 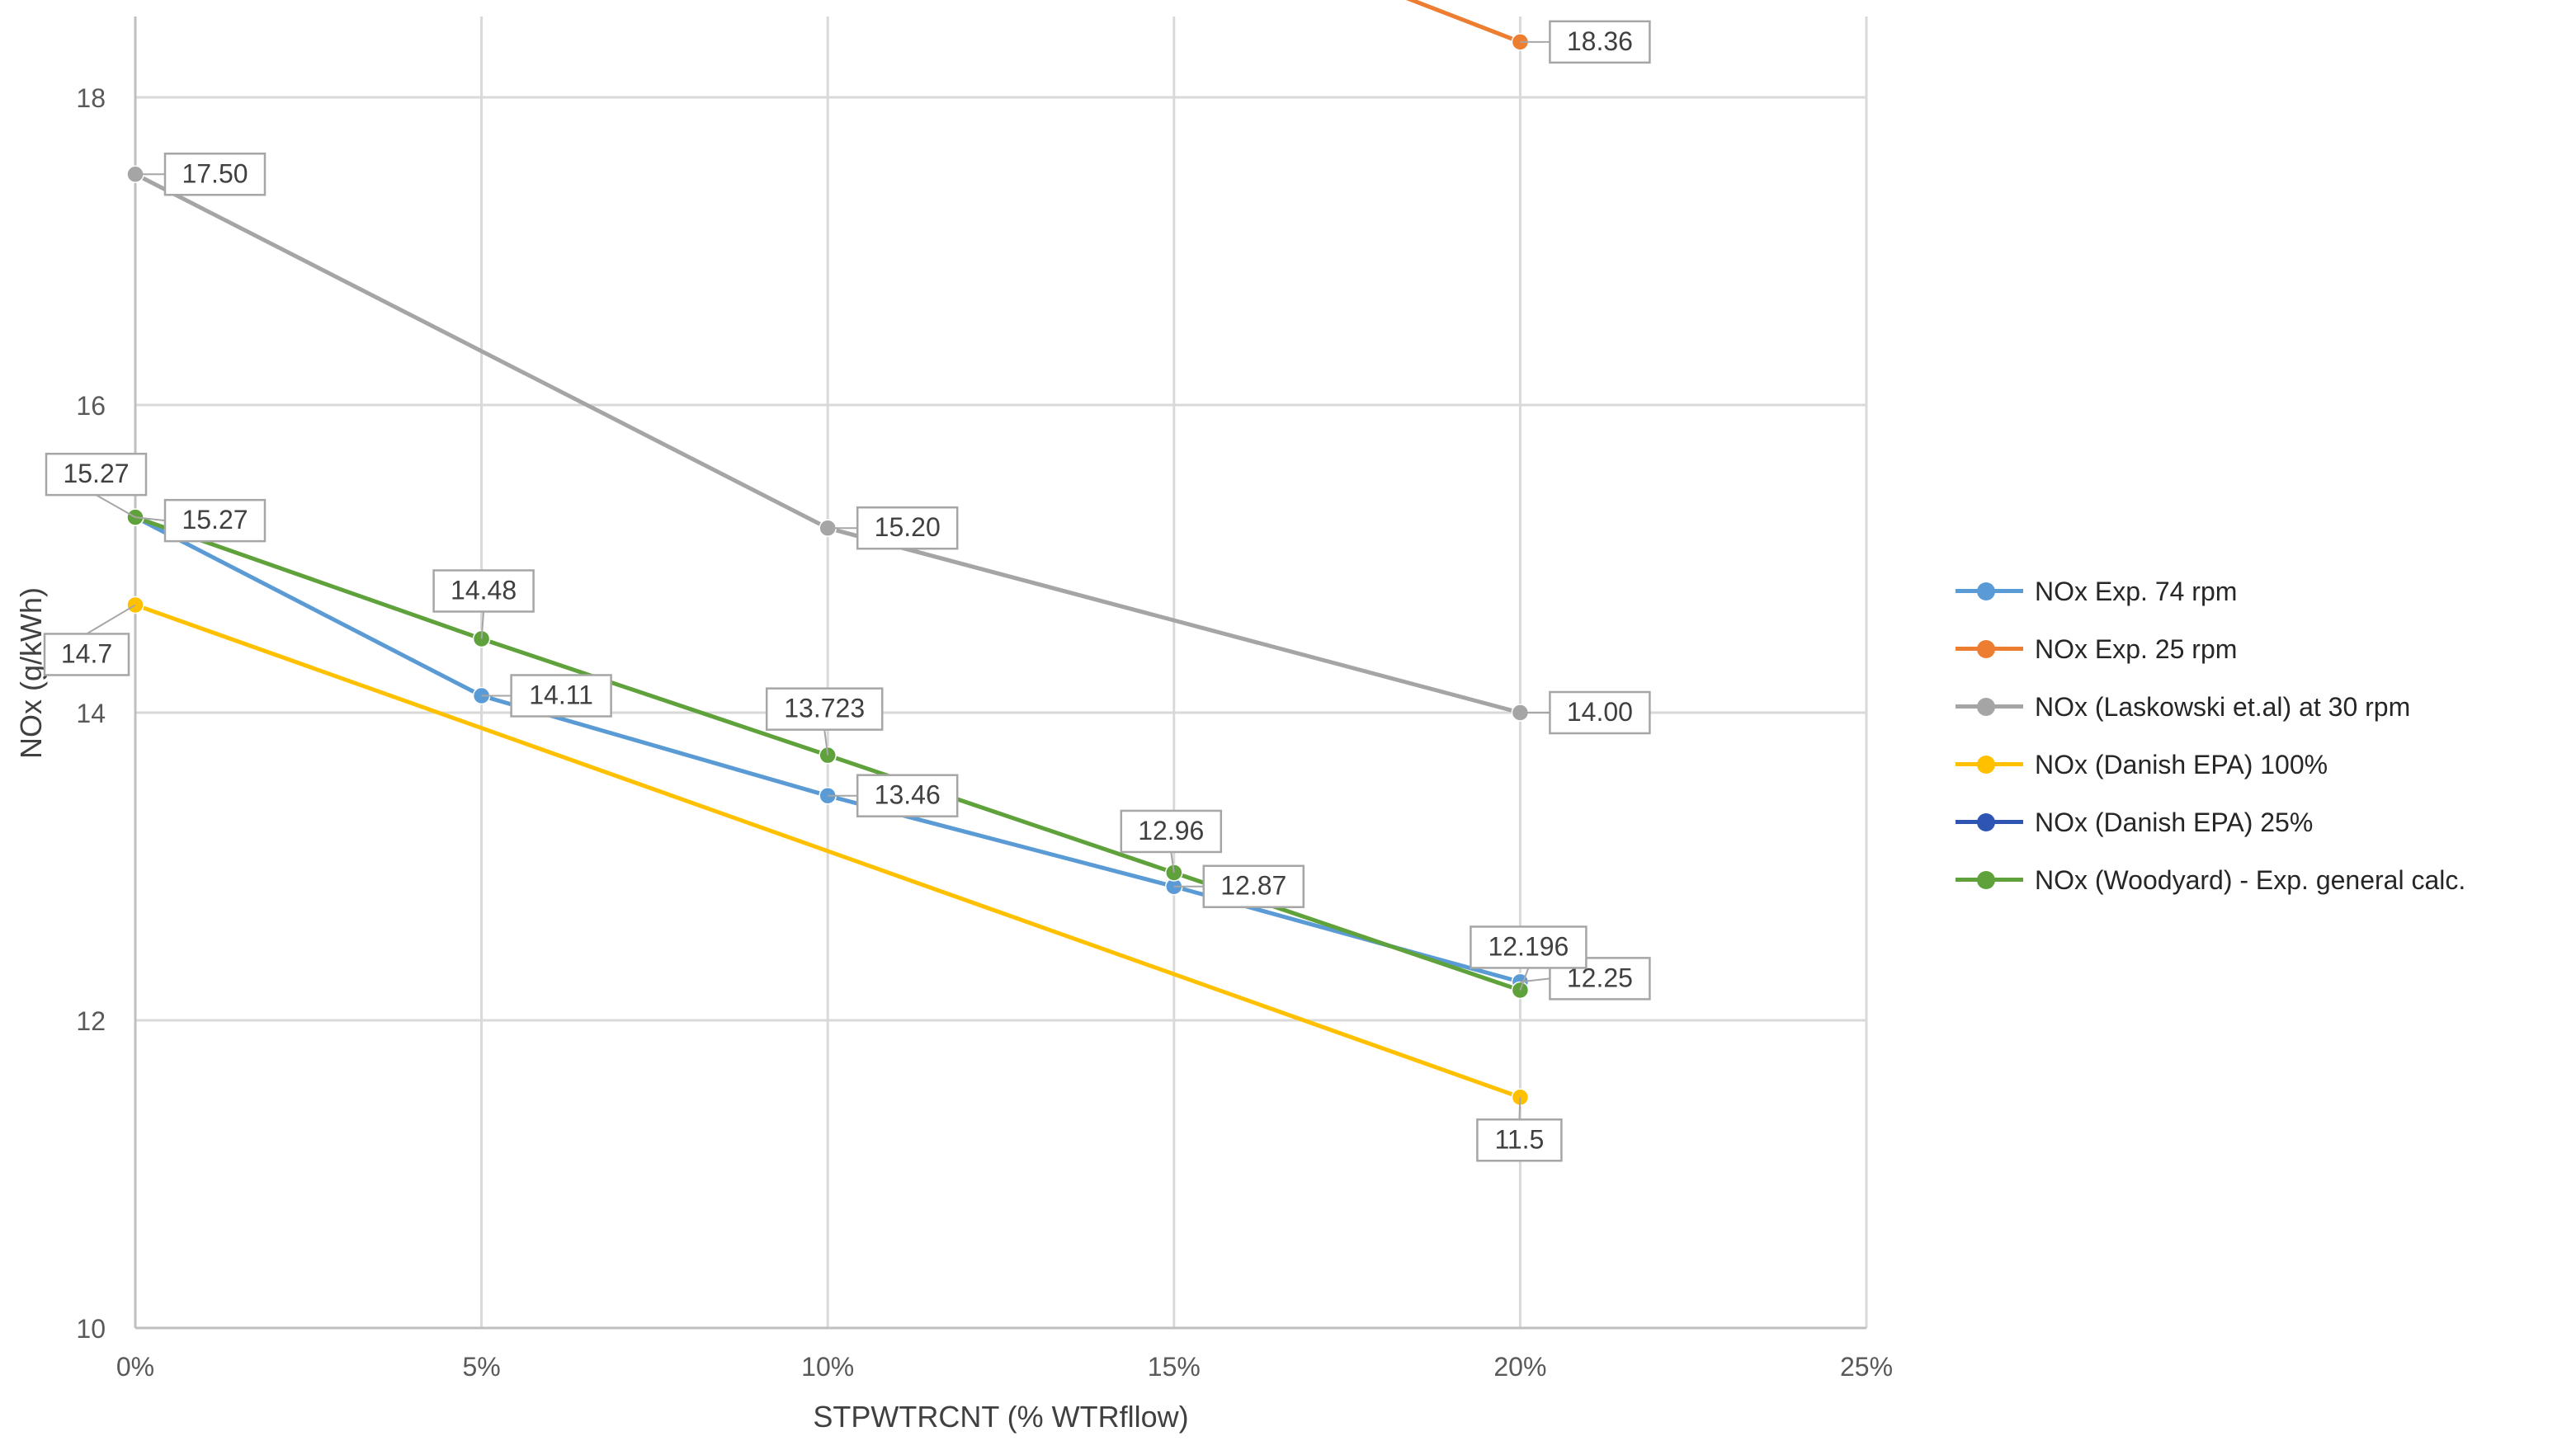 I want to click on y-tick-label: 18, so click(x=91, y=98).